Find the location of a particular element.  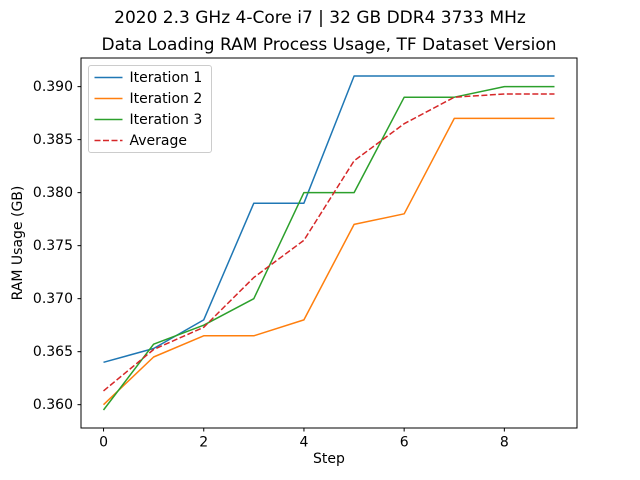

y-tick-label: 0.380 is located at coordinates (53, 193).